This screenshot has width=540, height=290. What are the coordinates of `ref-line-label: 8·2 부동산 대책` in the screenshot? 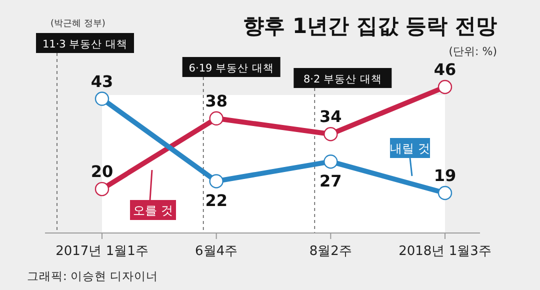 It's located at (342, 80).